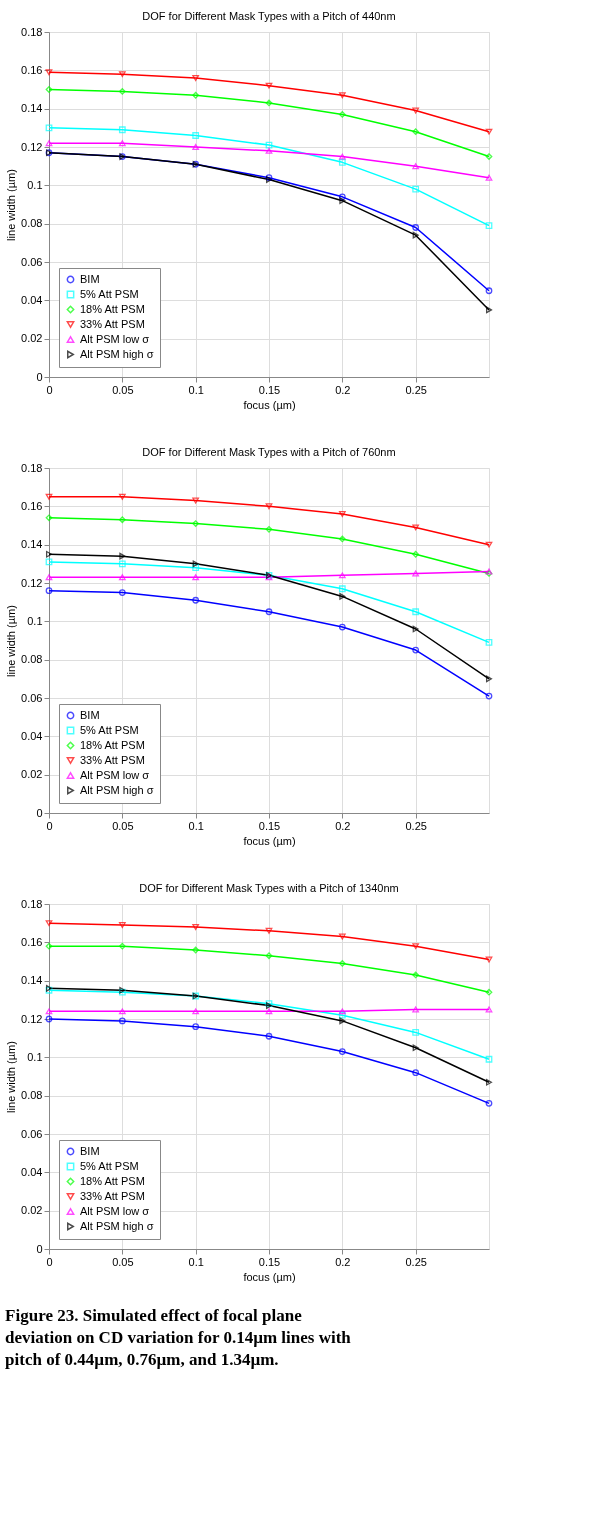 The image size is (611, 1530). What do you see at coordinates (112, 308) in the screenshot?
I see `legend-label: 18% Att PSM` at bounding box center [112, 308].